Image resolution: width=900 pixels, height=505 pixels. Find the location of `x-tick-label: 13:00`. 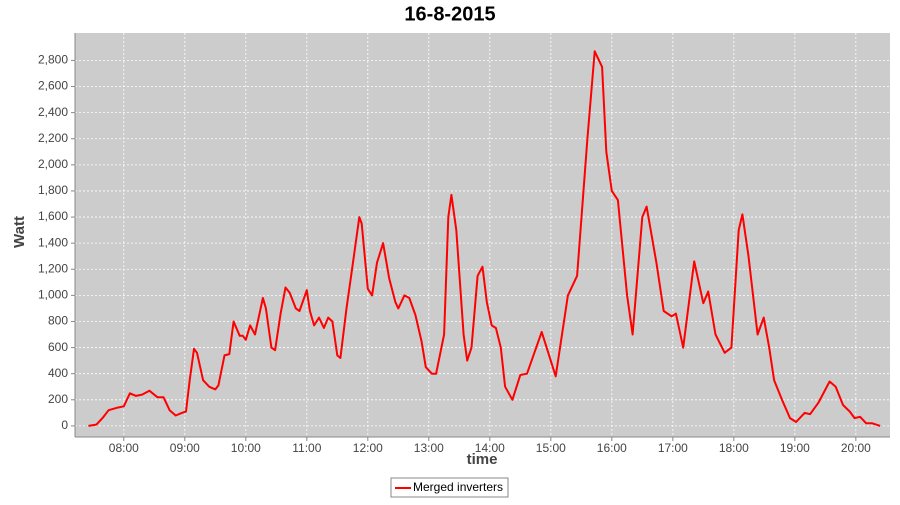

x-tick-label: 13:00 is located at coordinates (429, 448).